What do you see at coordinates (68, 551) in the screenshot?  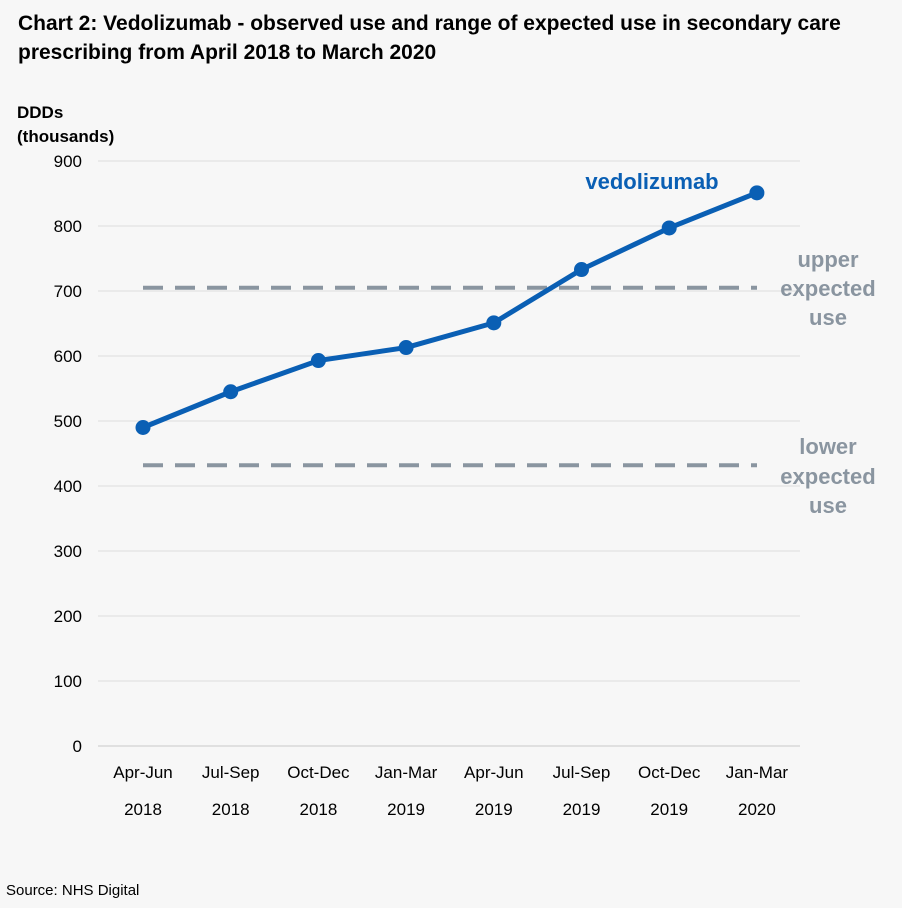 I see `y-tick-label: 300` at bounding box center [68, 551].